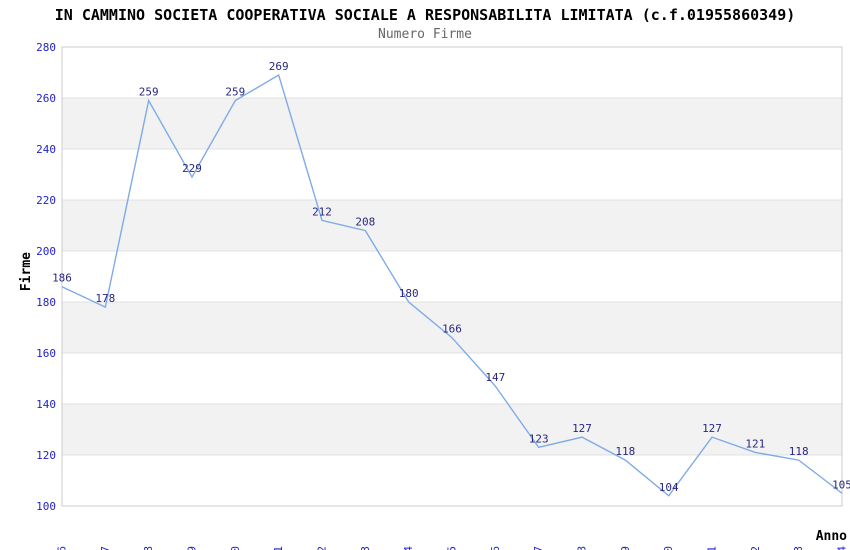 The width and height of the screenshot is (850, 550). I want to click on x-tick-label: 2012, so click(322, 548).